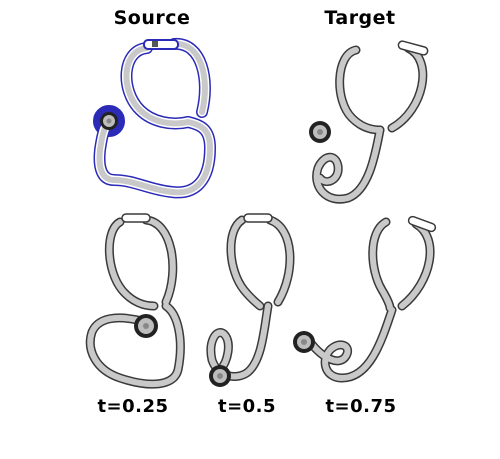 The width and height of the screenshot is (500, 459). I want to click on target-stethoscope-icon, so click(369, 122).